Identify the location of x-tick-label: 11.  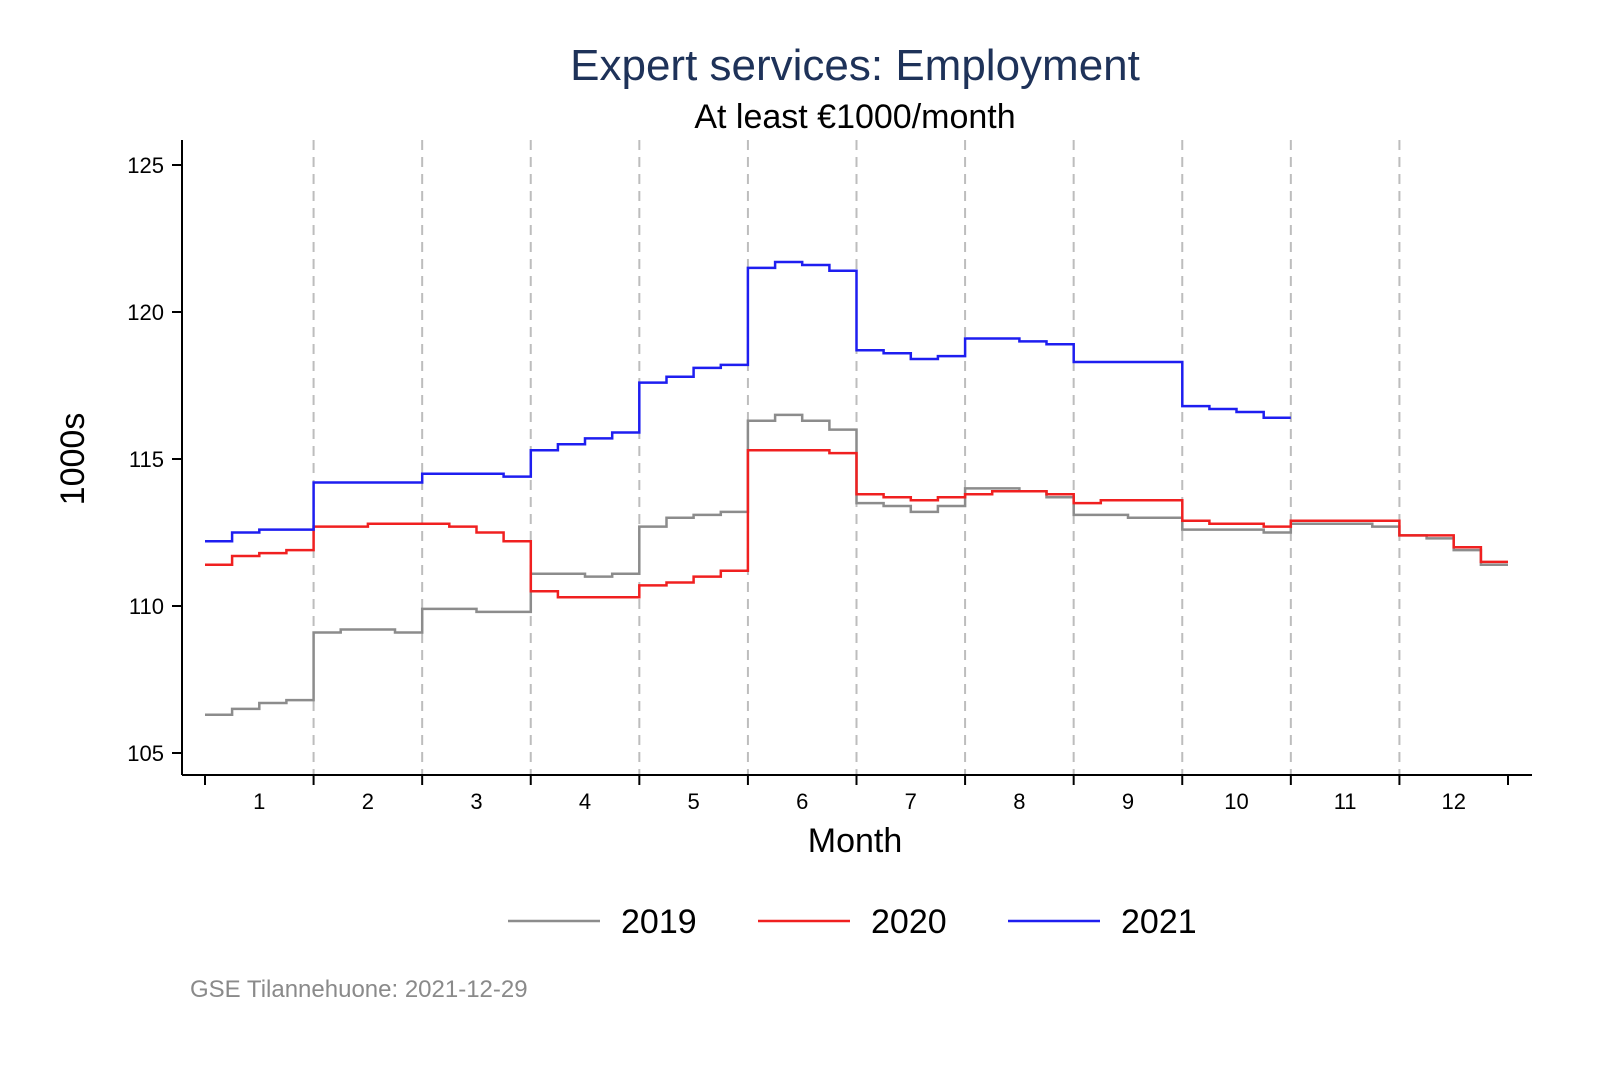
(1345, 801).